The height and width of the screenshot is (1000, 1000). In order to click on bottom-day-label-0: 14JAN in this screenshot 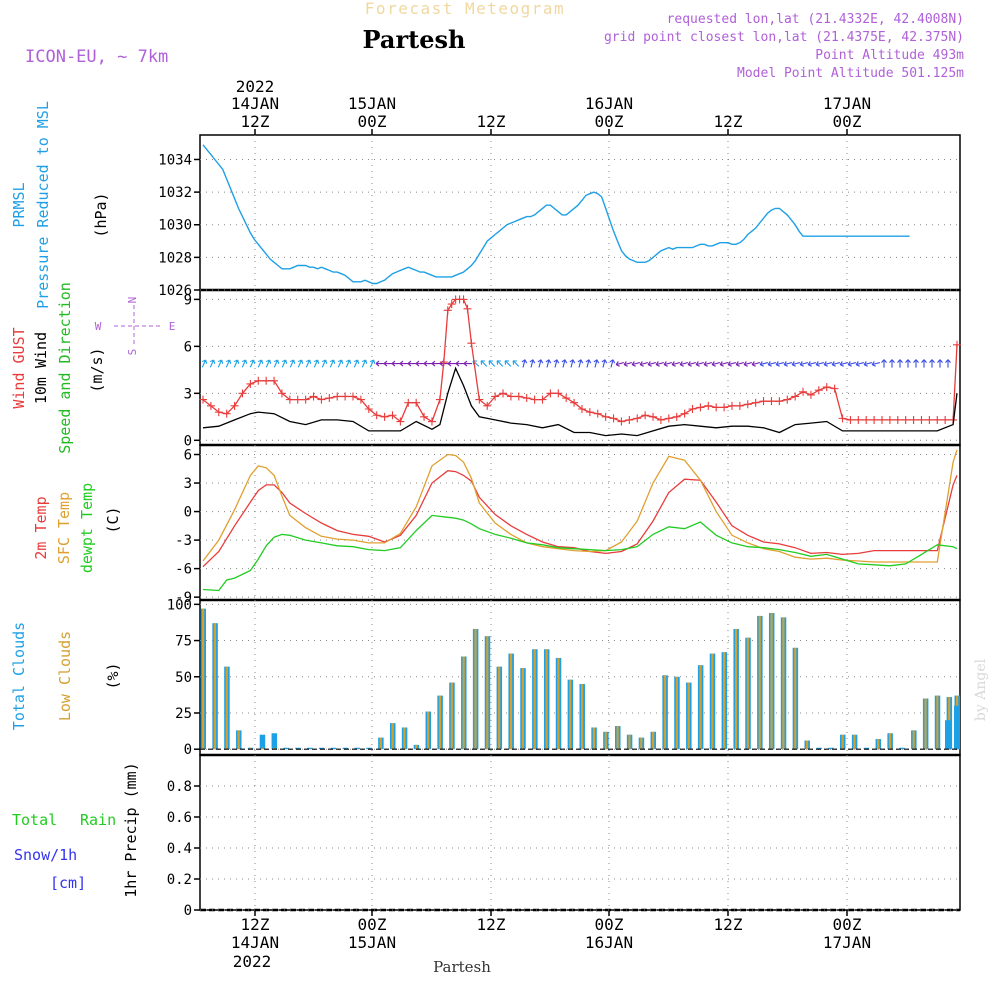, I will do `click(255, 942)`.